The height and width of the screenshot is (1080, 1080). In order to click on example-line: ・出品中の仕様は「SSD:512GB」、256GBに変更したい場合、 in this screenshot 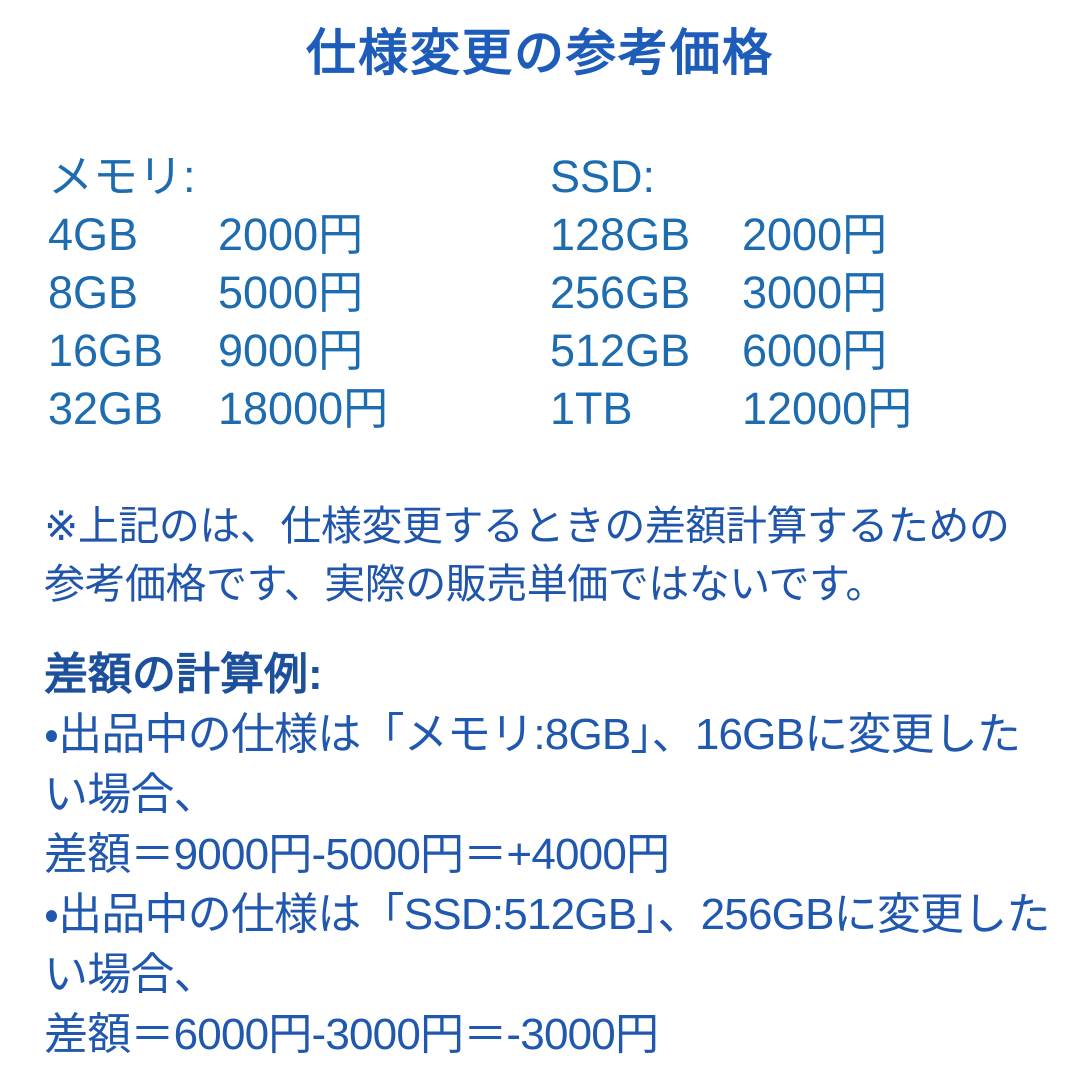, I will do `click(547, 944)`.